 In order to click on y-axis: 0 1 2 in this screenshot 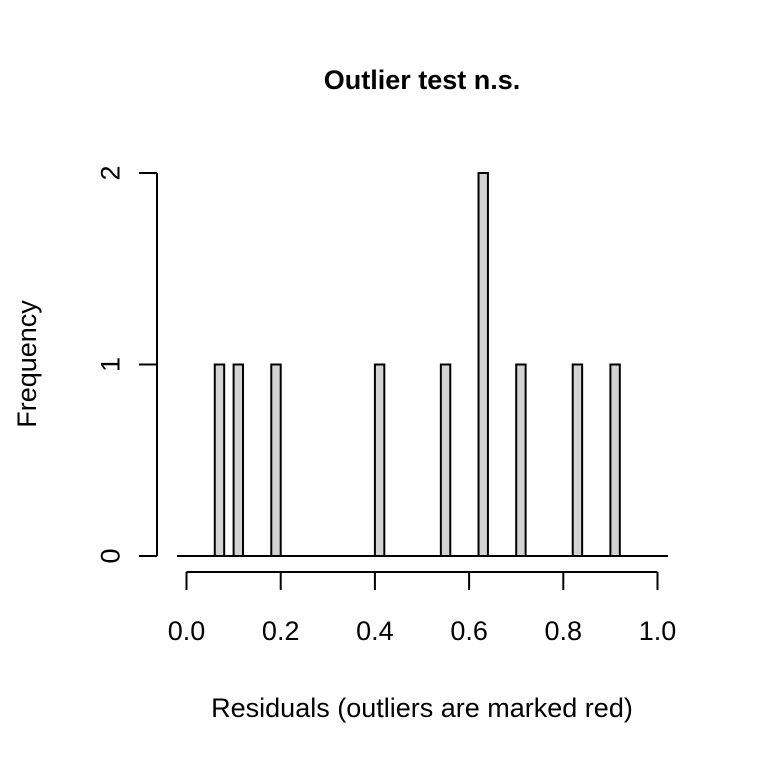, I will do `click(126, 364)`.